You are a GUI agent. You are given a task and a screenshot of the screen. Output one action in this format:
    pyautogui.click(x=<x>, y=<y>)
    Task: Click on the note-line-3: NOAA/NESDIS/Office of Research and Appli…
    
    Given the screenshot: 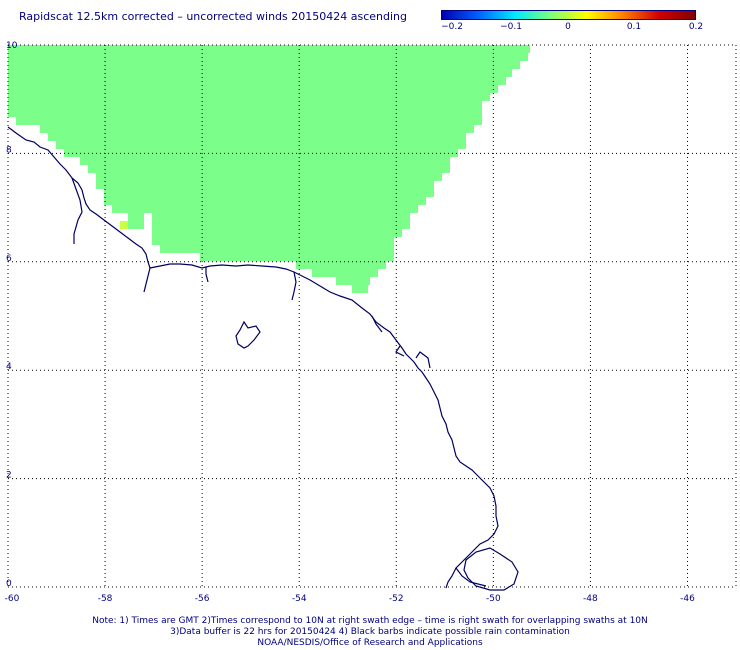 What is the action you would take?
    pyautogui.click(x=370, y=643)
    